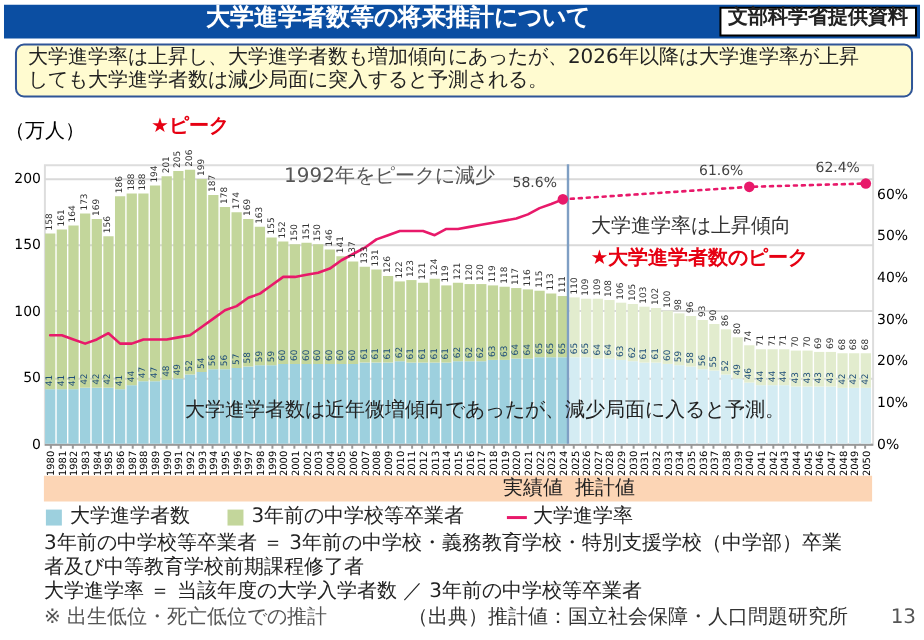  I want to click on annotation: ★ピーク, so click(190, 125).